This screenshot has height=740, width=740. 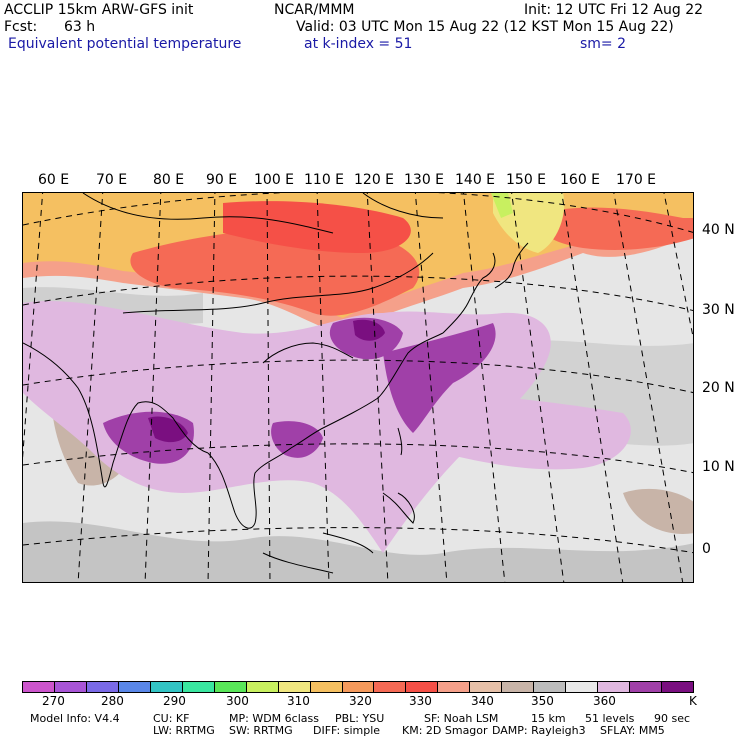 What do you see at coordinates (53, 701) in the screenshot?
I see `colorbar-tick: 270` at bounding box center [53, 701].